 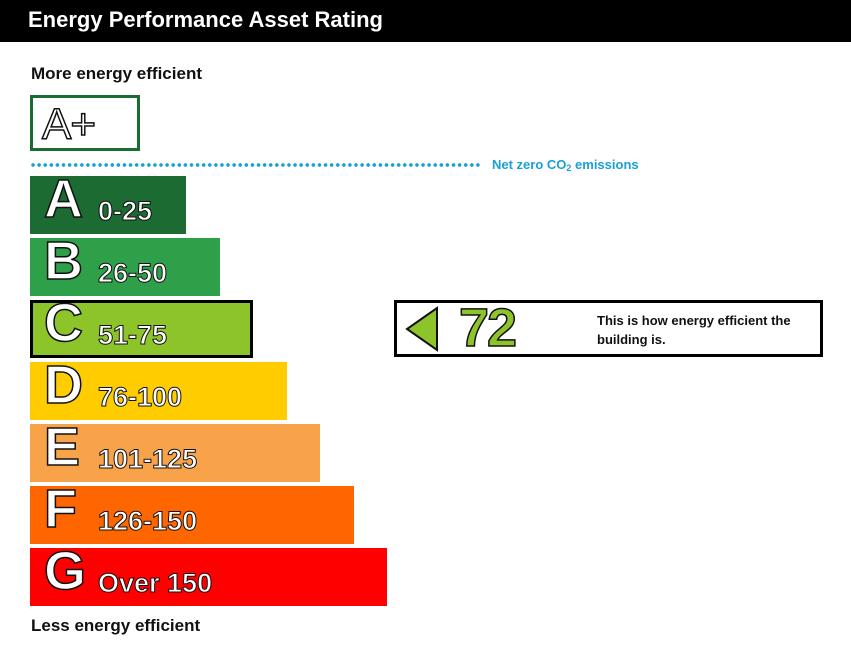 What do you see at coordinates (132, 335) in the screenshot?
I see `band-c-range: 51-75` at bounding box center [132, 335].